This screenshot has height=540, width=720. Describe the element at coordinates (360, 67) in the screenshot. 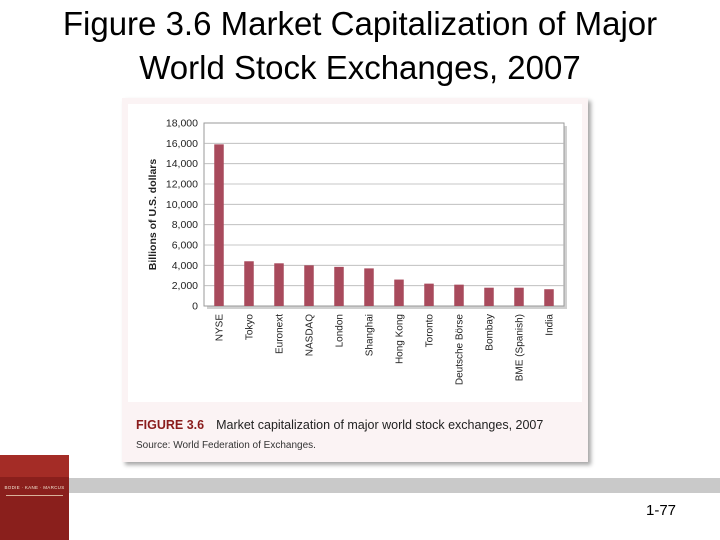

I see `slide-title-line-2: World Stock Exchanges, 2007` at that location.